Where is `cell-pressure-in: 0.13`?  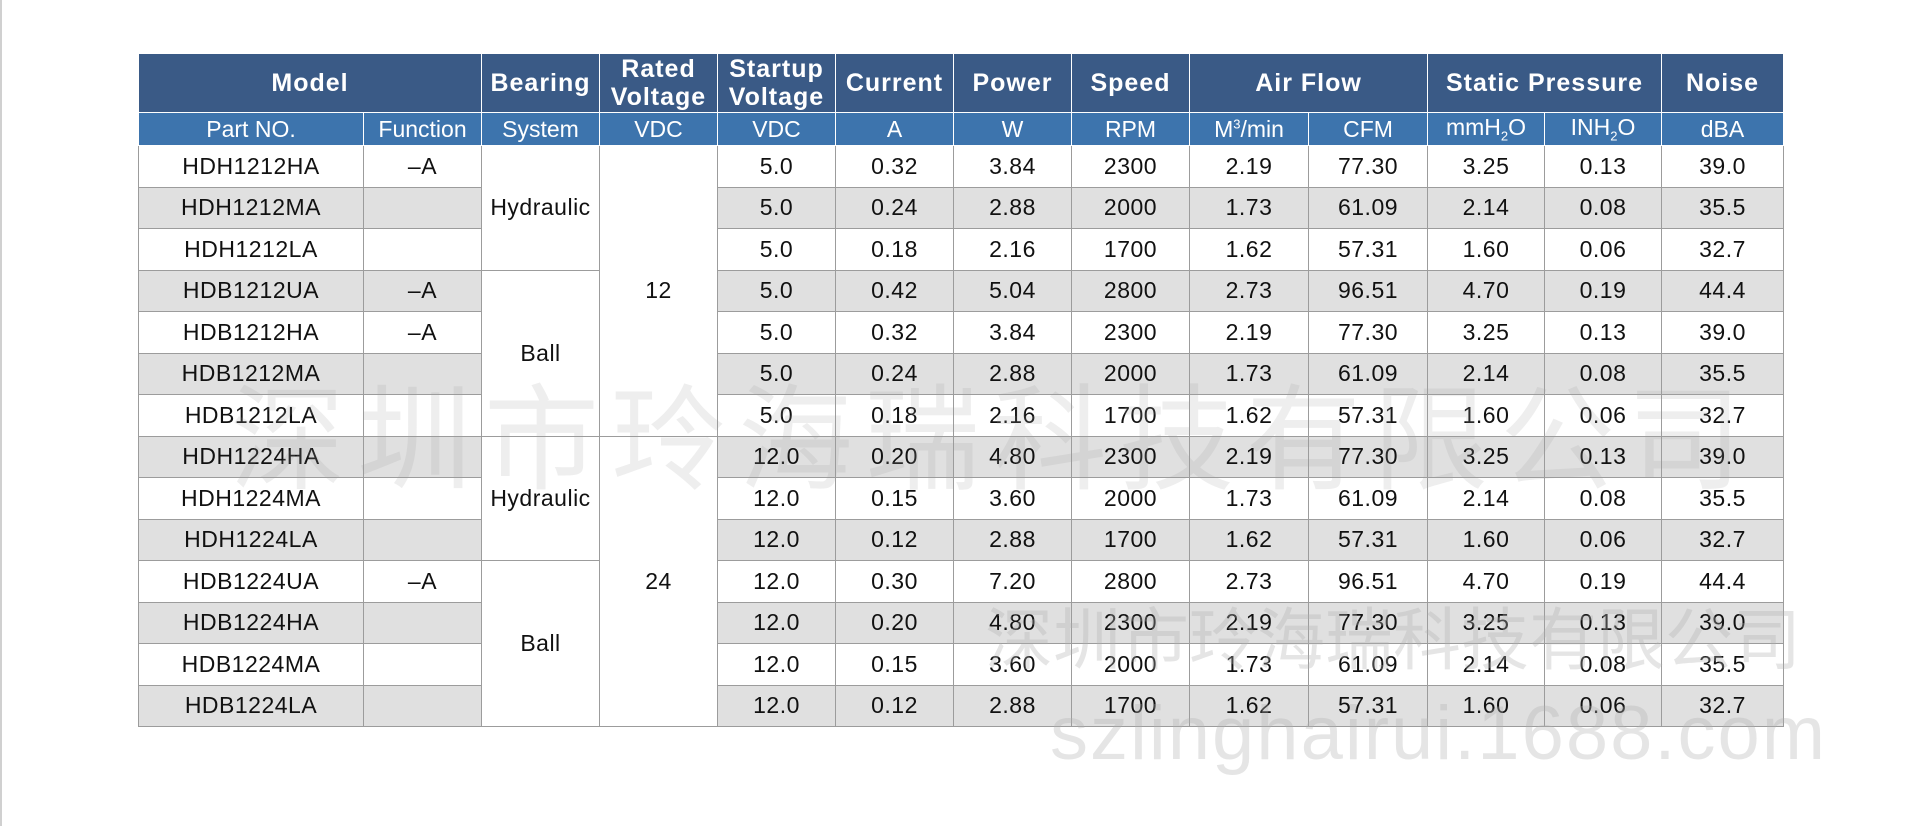
cell-pressure-in: 0.13 is located at coordinates (1603, 456).